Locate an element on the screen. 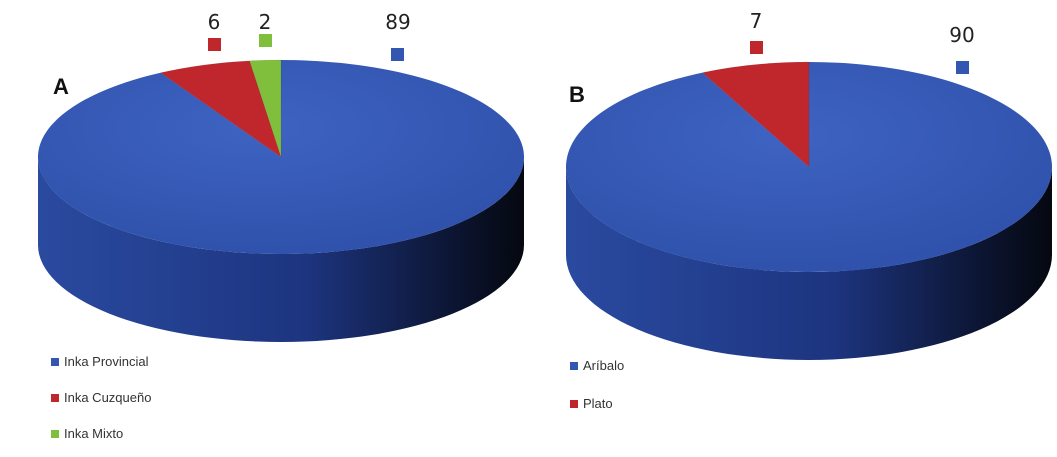 The image size is (1057, 457). panel-label-a: A is located at coordinates (61, 86).